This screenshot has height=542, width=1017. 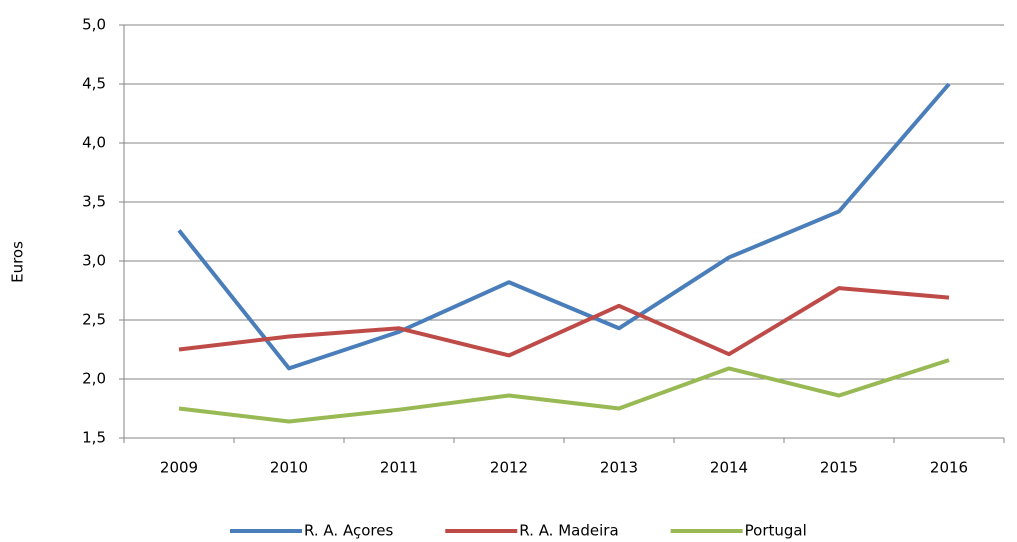 I want to click on y-tick-label: 1,5, so click(x=94, y=438).